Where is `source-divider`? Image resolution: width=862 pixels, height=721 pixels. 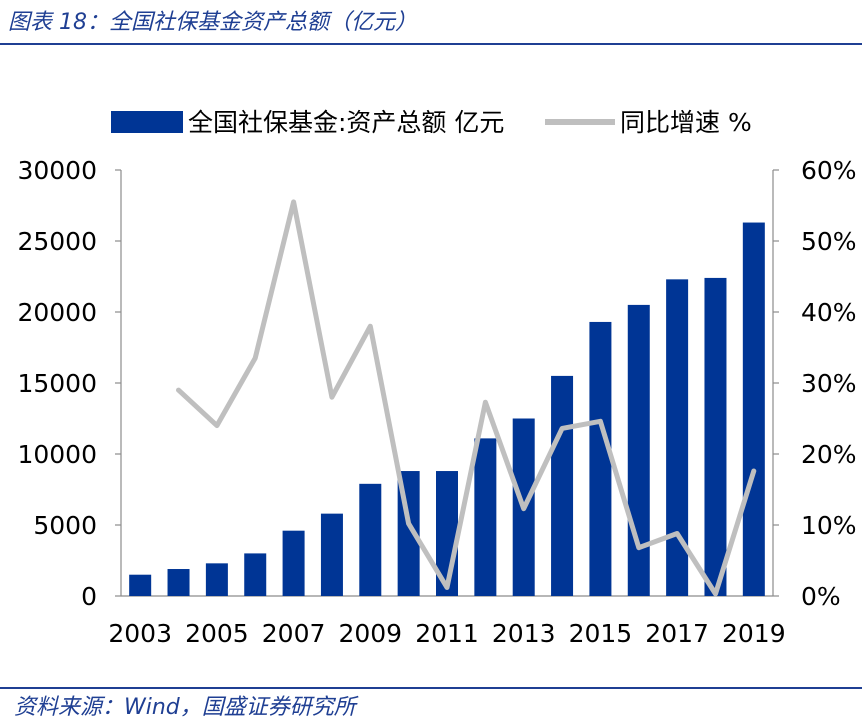 source-divider is located at coordinates (431, 688).